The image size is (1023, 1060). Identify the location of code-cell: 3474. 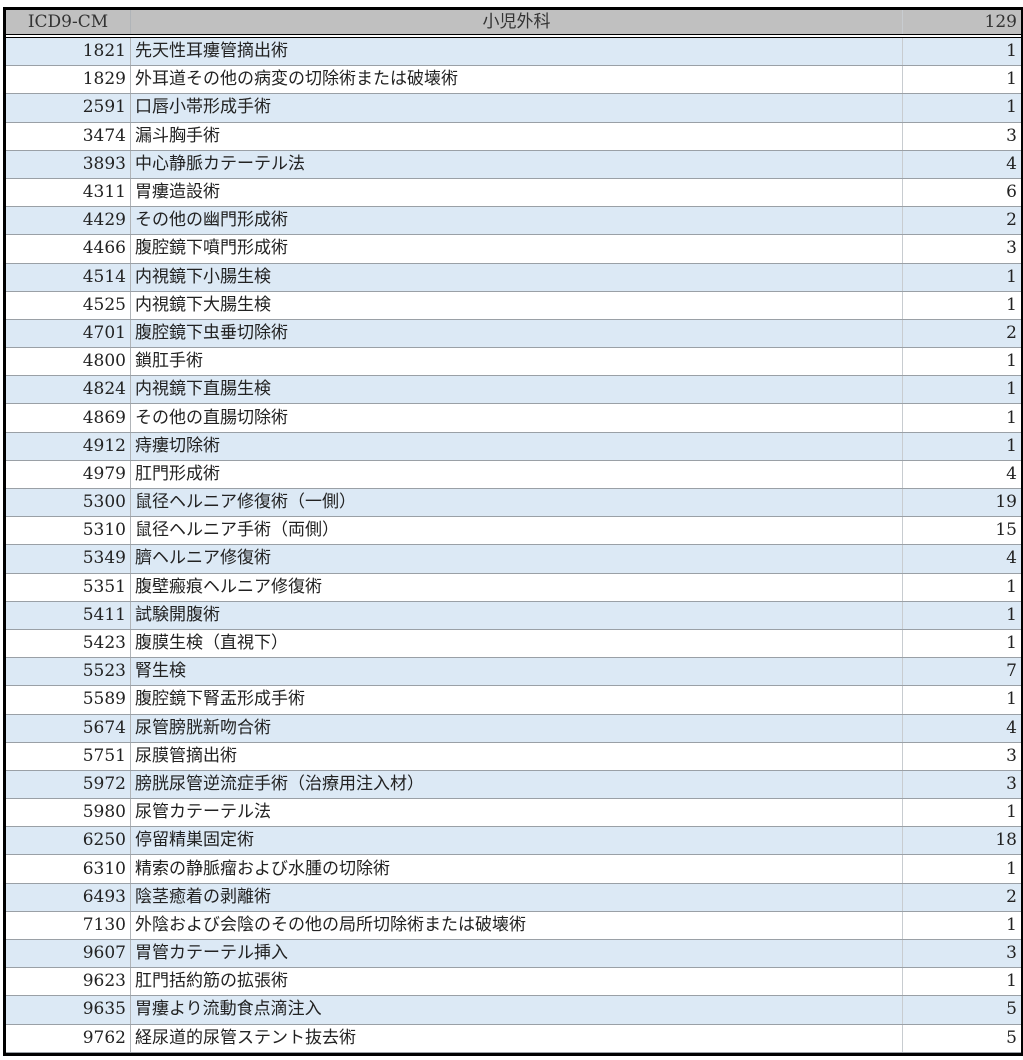
(68, 136).